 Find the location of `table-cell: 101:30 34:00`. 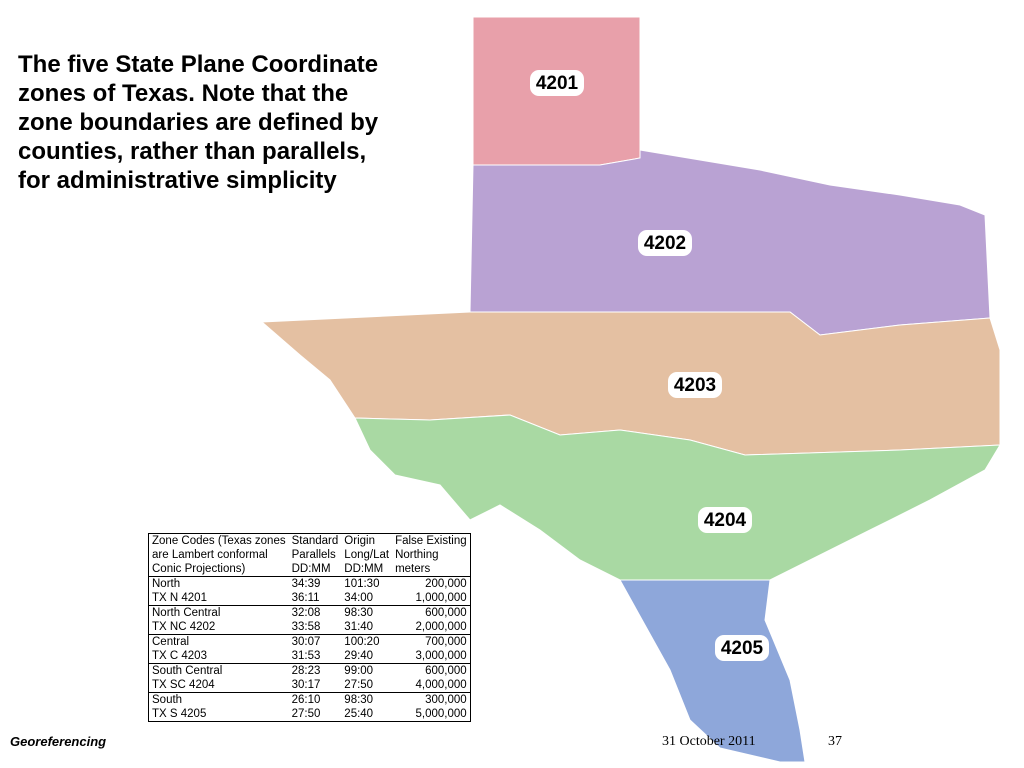

table-cell: 101:30 34:00 is located at coordinates (367, 591).